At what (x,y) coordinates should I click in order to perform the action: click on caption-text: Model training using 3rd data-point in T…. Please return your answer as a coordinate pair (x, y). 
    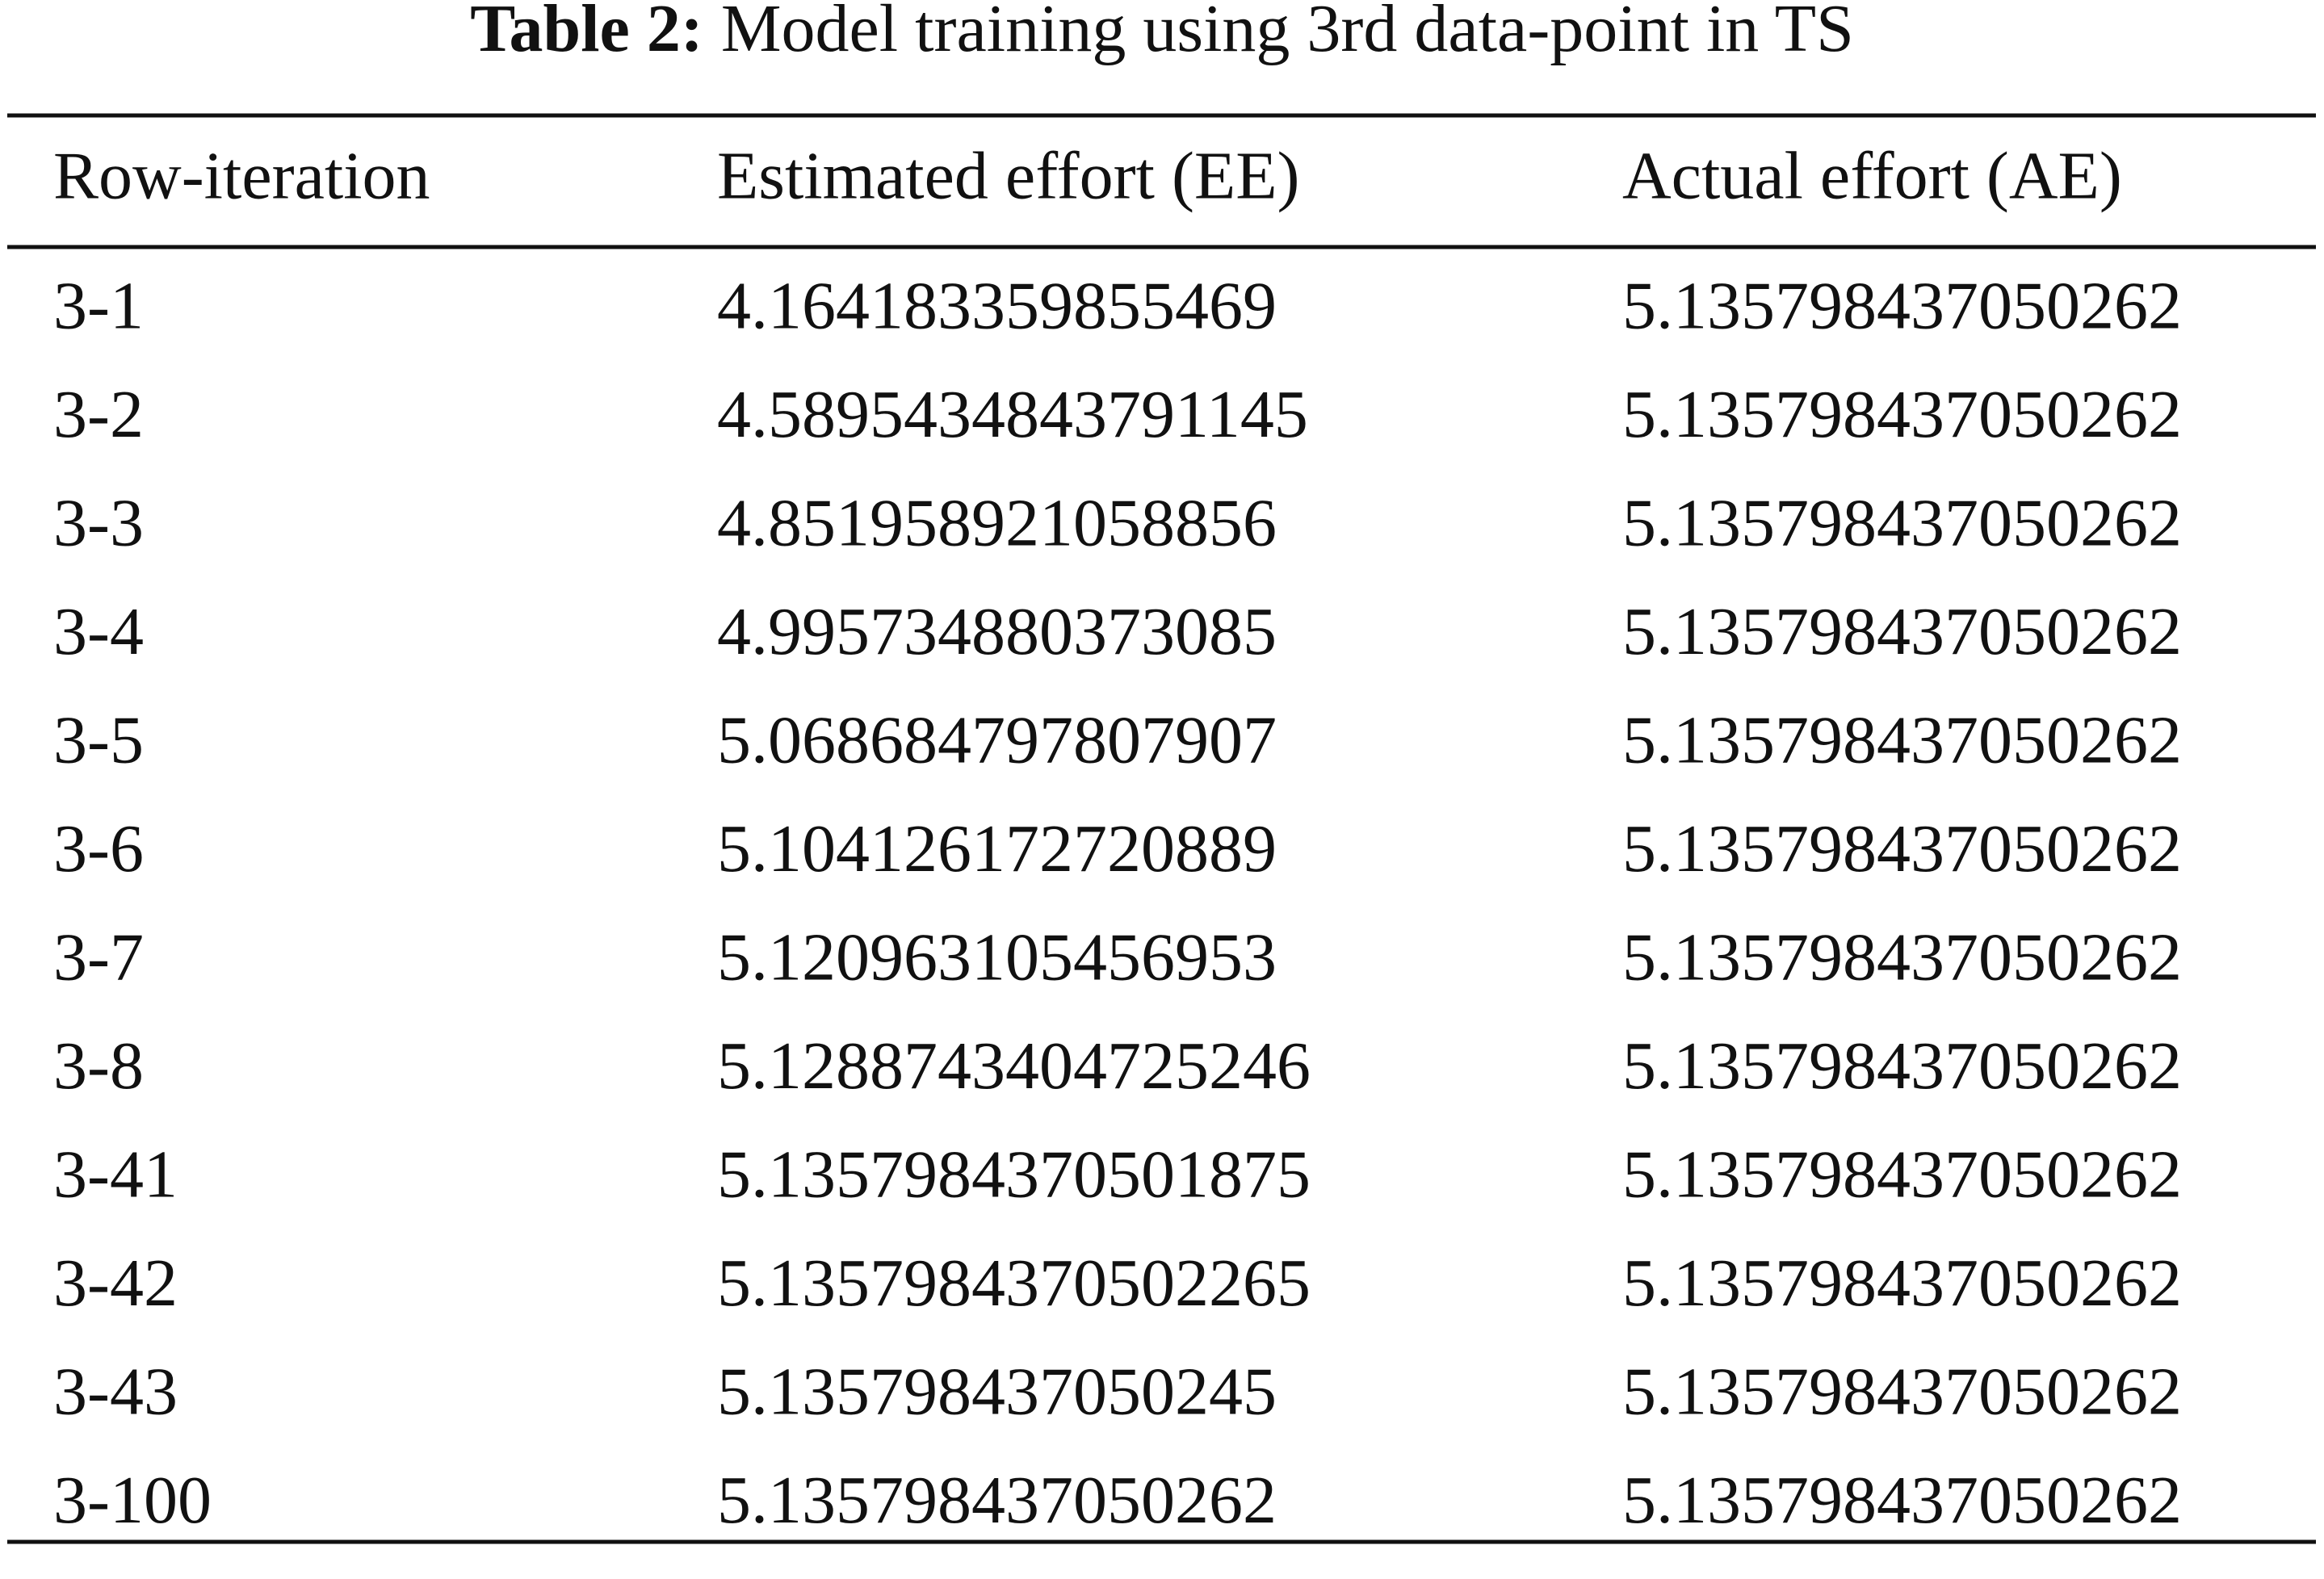
    Looking at the image, I should click on (1287, 33).